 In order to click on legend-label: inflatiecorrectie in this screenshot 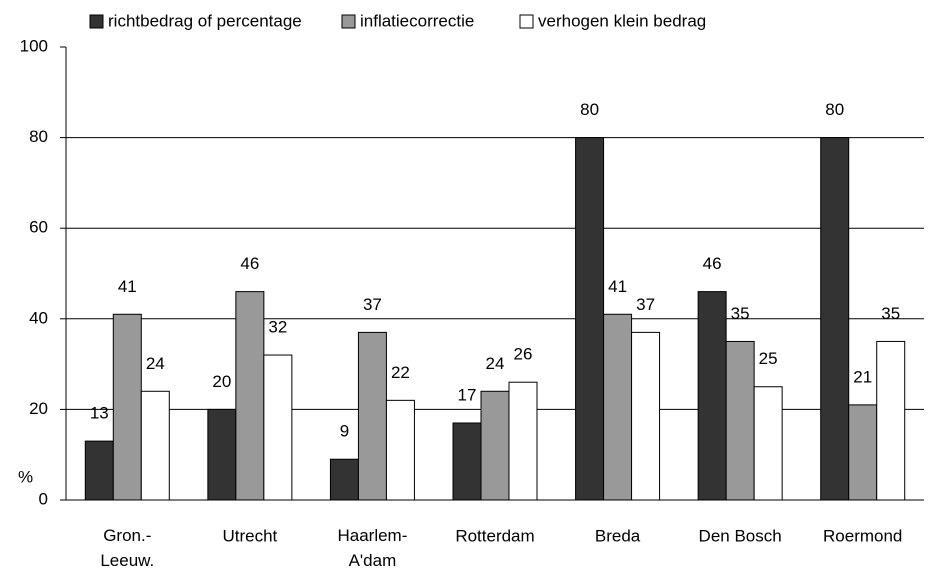, I will do `click(417, 20)`.